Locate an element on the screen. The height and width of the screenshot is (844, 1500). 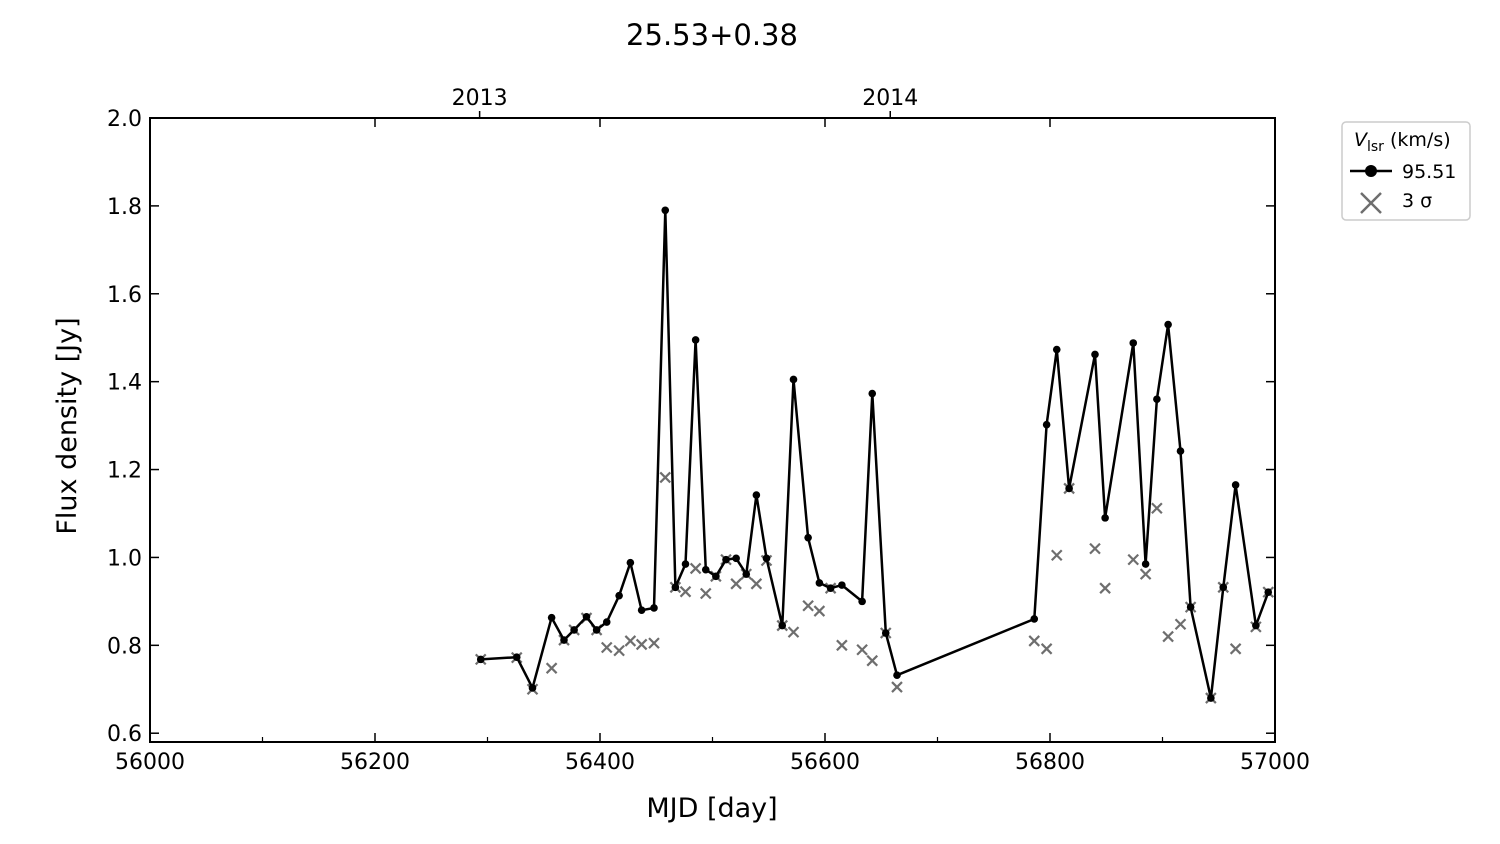
y-tick-label: 0.8 is located at coordinates (124, 646).